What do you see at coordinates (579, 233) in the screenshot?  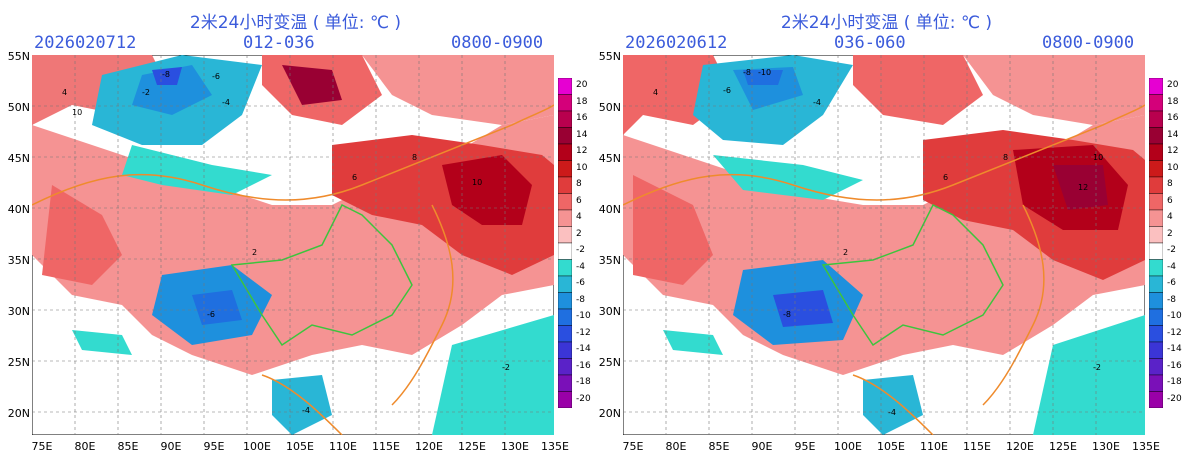 I see `colorbar-tick-label: 2` at bounding box center [579, 233].